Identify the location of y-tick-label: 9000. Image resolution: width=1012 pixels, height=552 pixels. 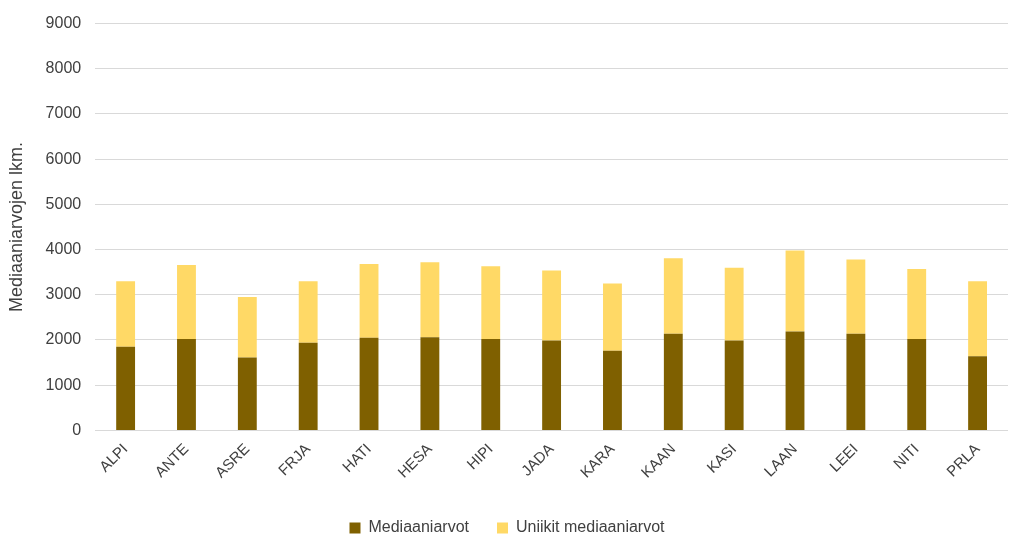
(63, 23).